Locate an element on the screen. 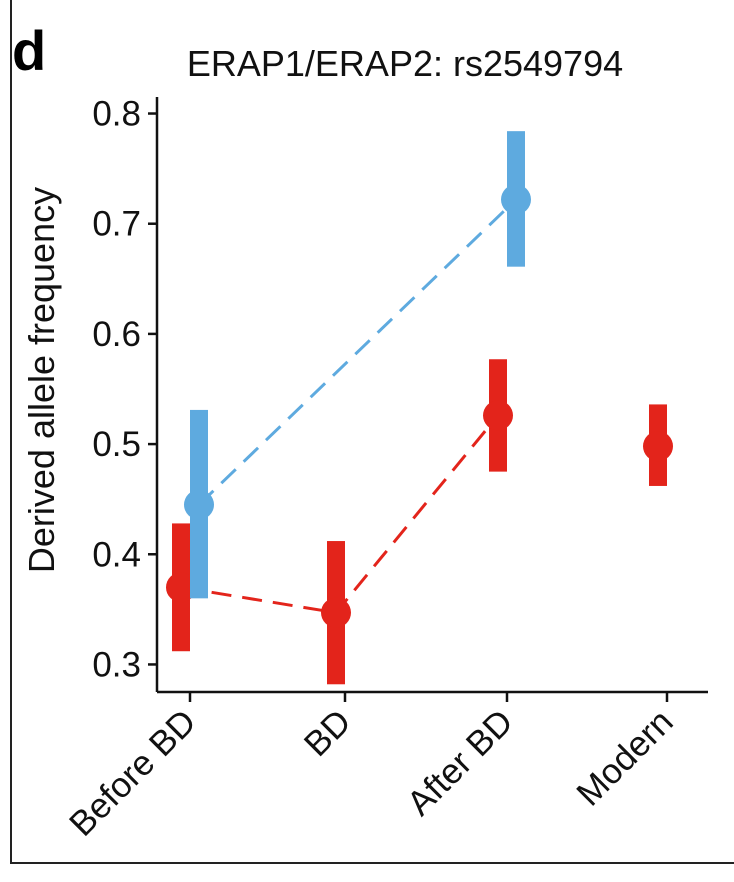  x-tick-label: Before BD is located at coordinates (133, 773).